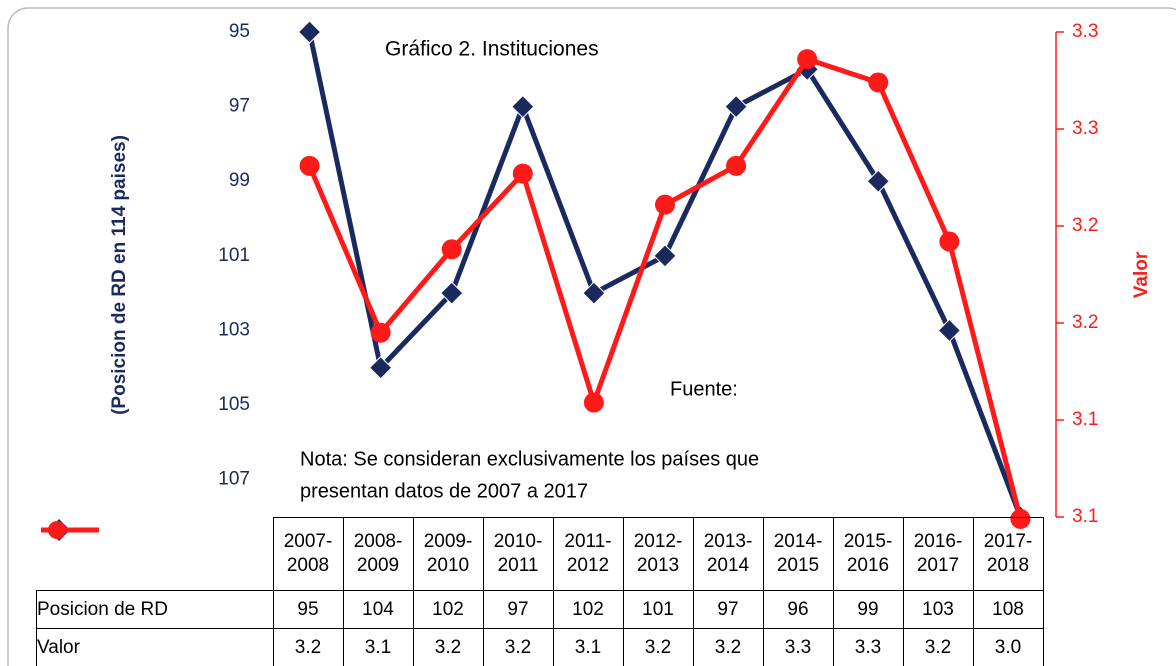 This screenshot has width=1176, height=666. What do you see at coordinates (234, 255) in the screenshot?
I see `y-tick-label: 101` at bounding box center [234, 255].